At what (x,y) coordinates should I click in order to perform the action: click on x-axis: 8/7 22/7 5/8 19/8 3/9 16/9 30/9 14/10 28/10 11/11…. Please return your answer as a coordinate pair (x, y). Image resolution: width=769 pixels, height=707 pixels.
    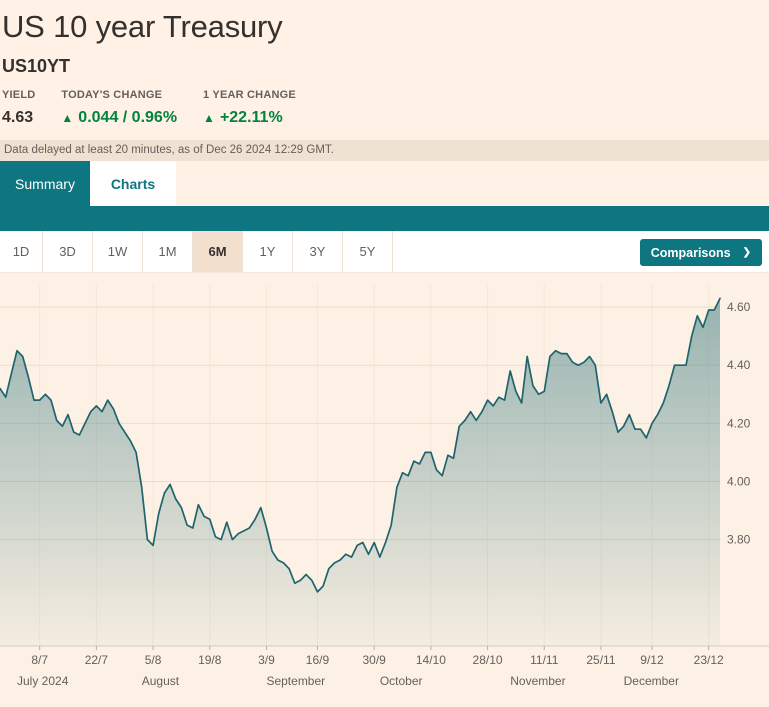
    Looking at the image, I should click on (384, 666).